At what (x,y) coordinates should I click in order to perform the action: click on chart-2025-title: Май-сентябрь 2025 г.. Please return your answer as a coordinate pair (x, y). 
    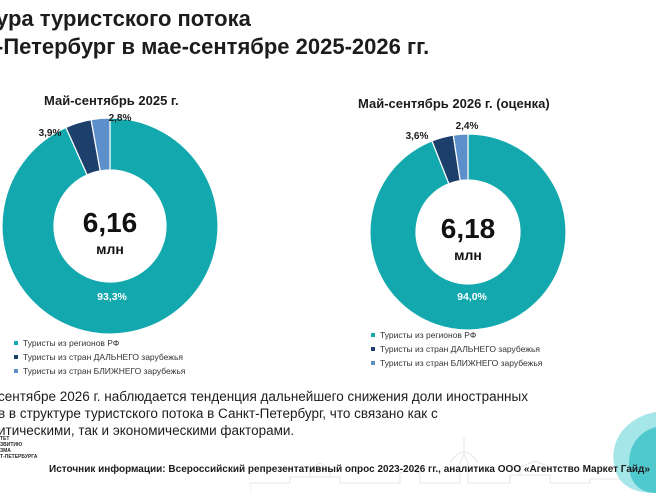
    Looking at the image, I should click on (111, 100).